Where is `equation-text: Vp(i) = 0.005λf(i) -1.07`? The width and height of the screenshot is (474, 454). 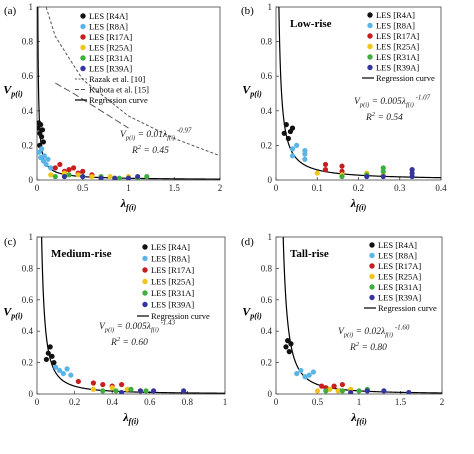
equation-text: Vp(i) = 0.005λf(i) -1.07 is located at coordinates (392, 101).